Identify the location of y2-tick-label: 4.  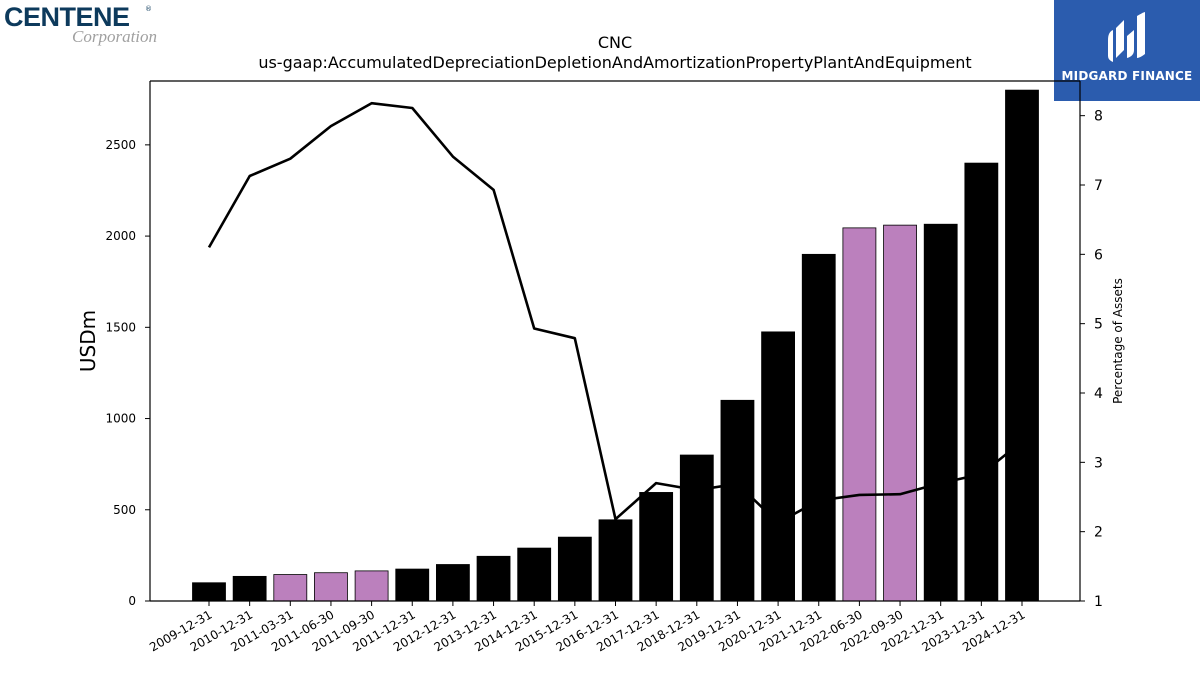
(1098, 394).